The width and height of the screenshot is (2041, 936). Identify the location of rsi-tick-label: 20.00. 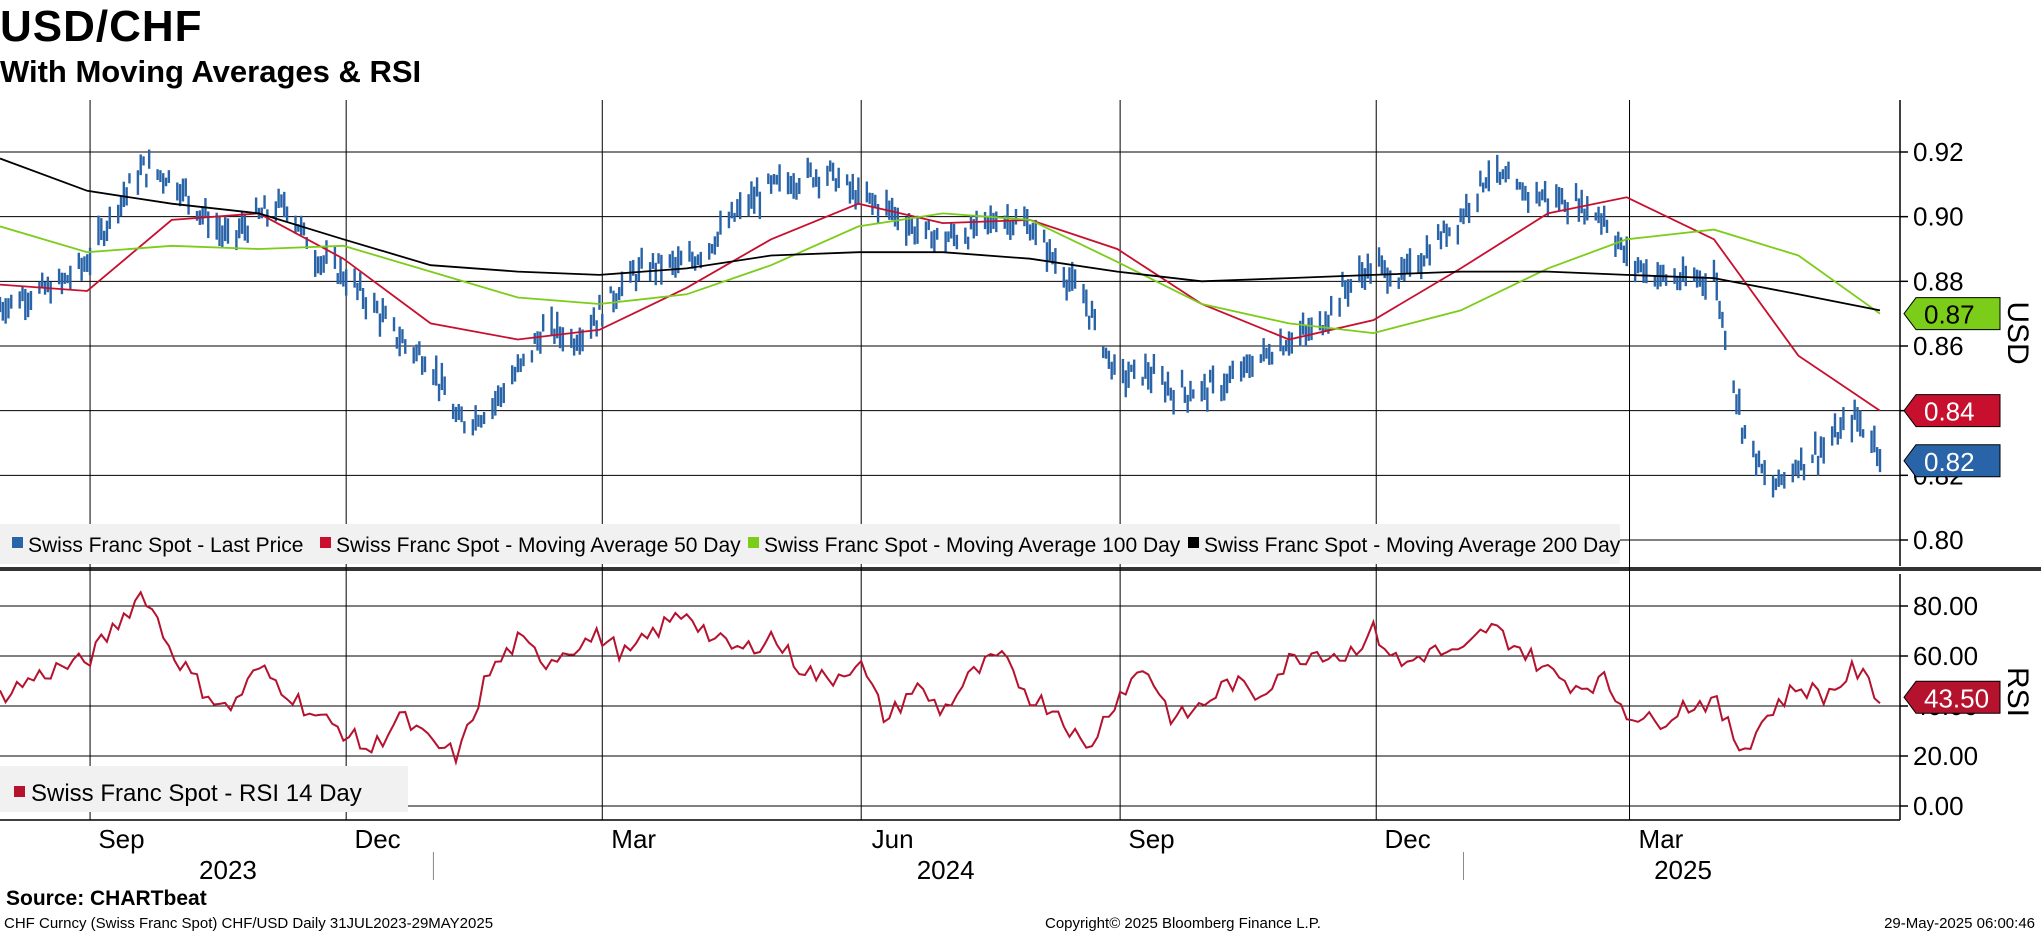
(1945, 756).